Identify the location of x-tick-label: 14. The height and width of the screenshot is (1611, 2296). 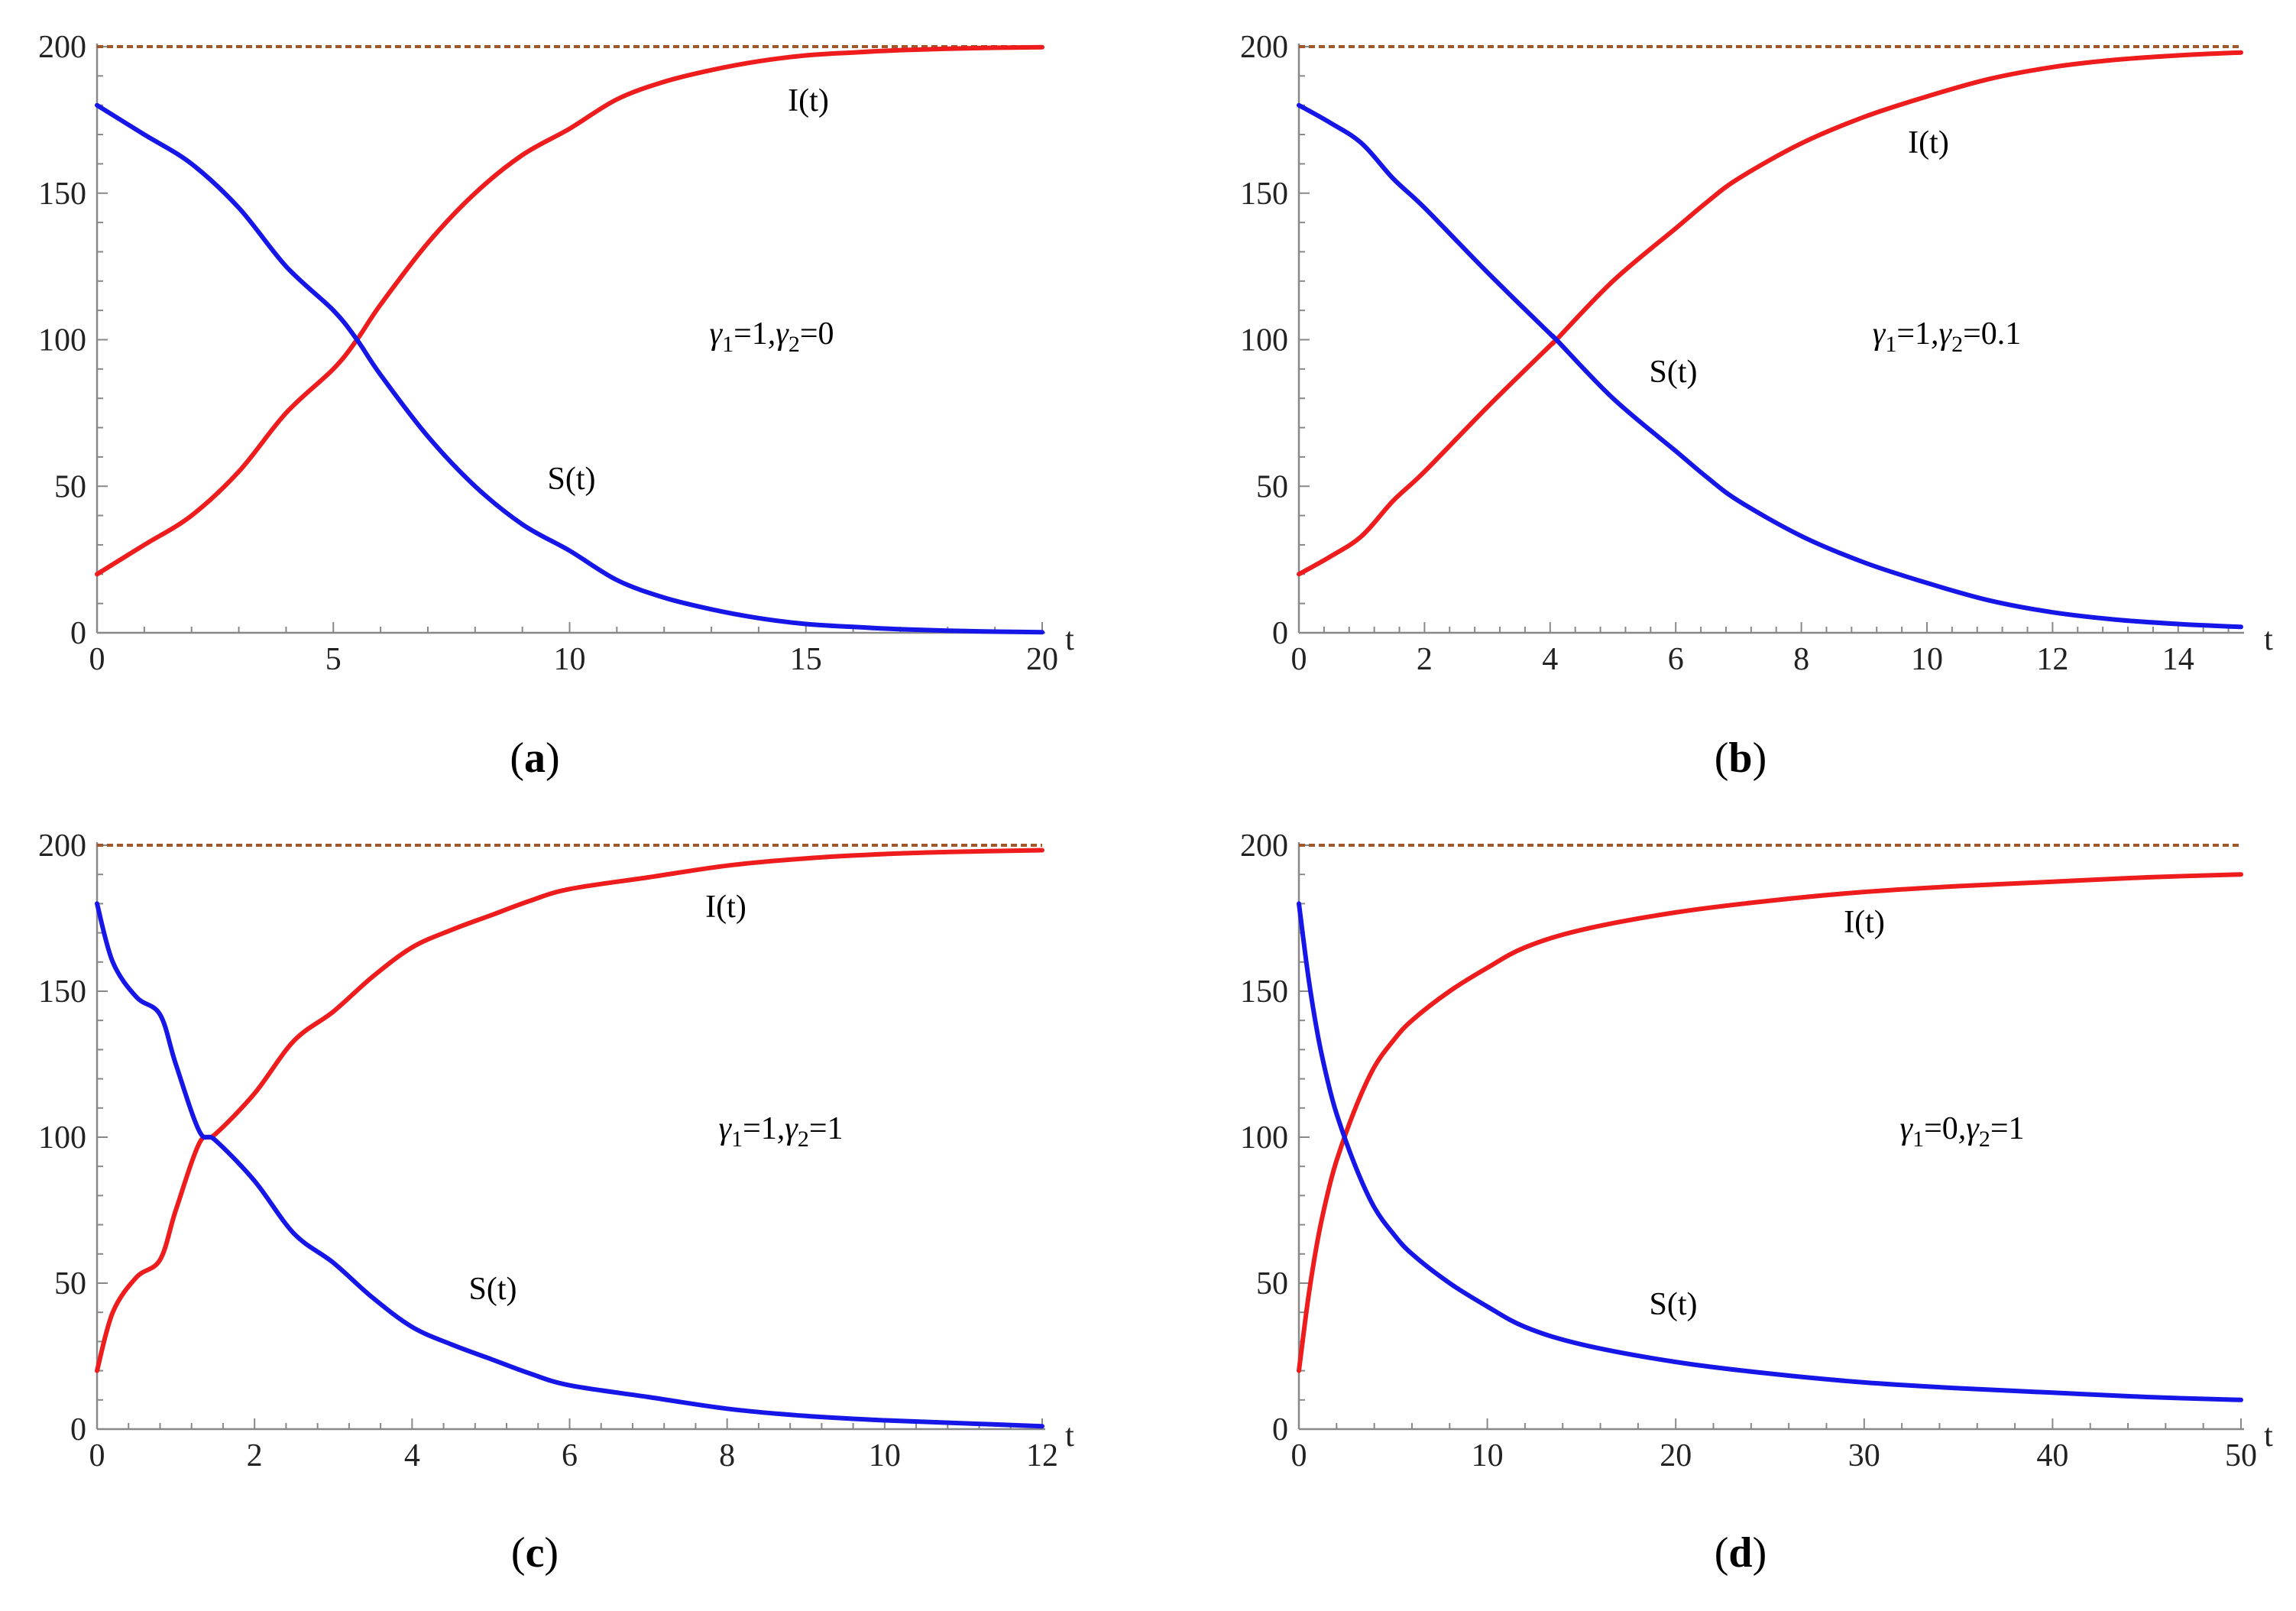
(2178, 659).